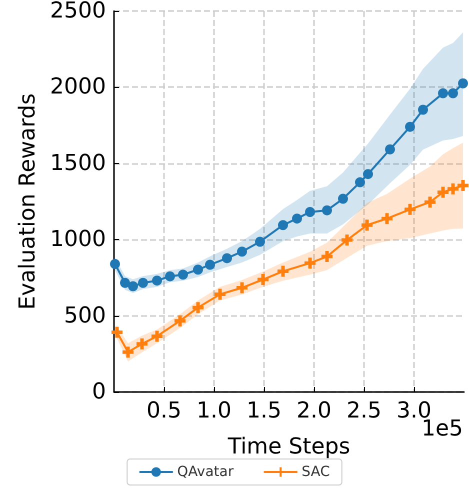 The width and height of the screenshot is (469, 491). I want to click on legend-label: SAC, so click(316, 472).